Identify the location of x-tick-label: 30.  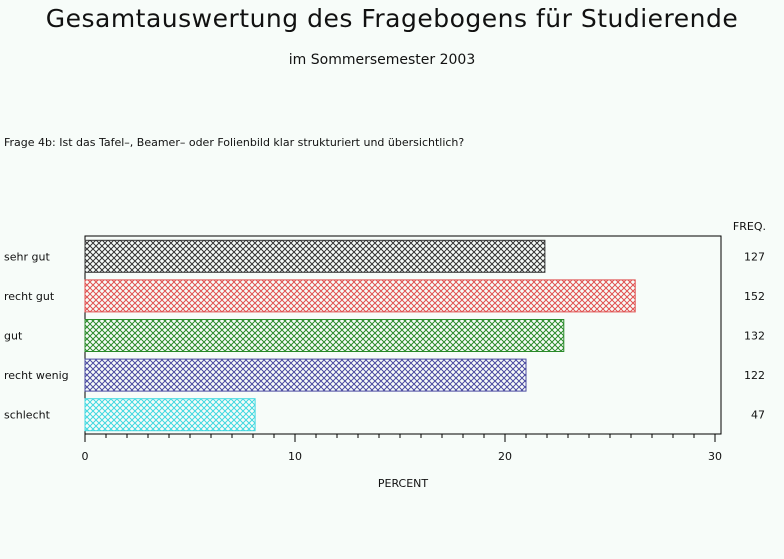
(715, 456).